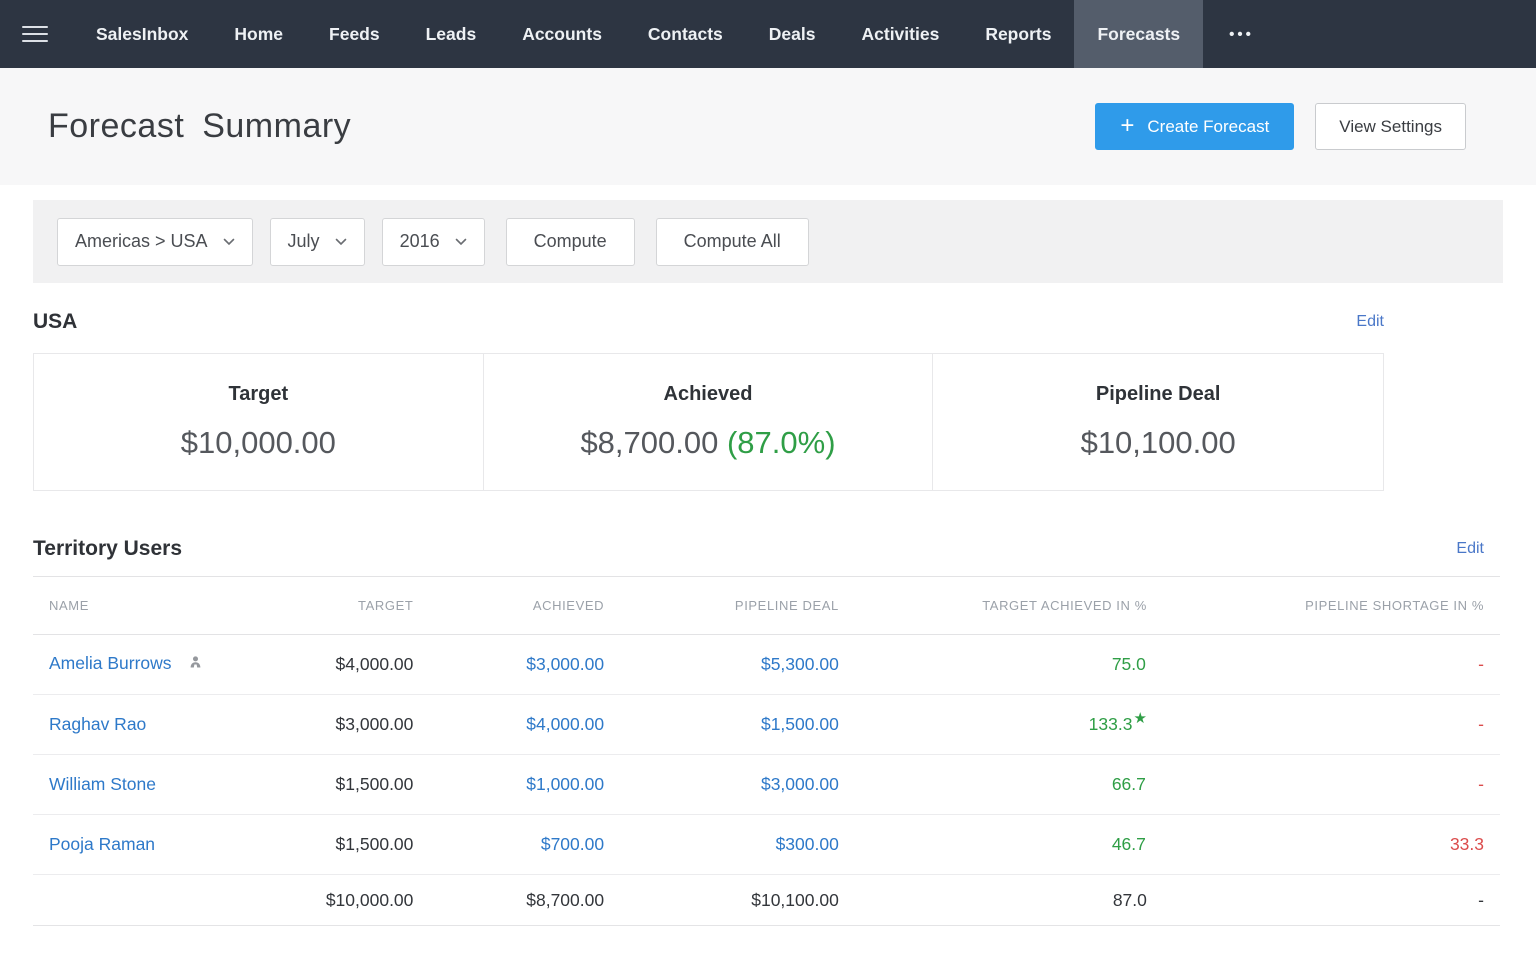 This screenshot has width=1536, height=979. Describe the element at coordinates (510, 724) in the screenshot. I see `achieved-cell: $4,000.00` at that location.